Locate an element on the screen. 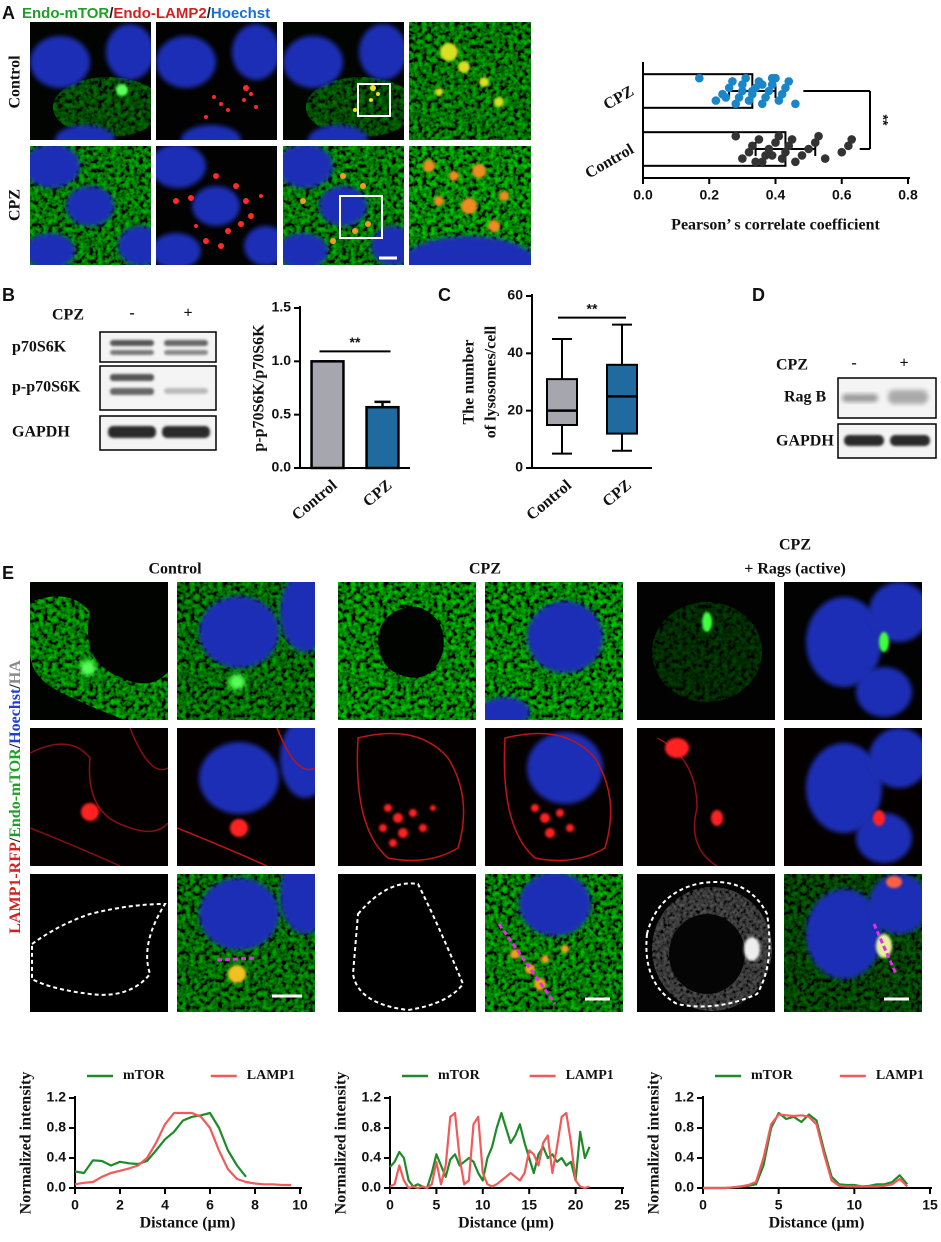 This screenshot has width=941, height=1242. y-tick-label: 60 is located at coordinates (515, 295).